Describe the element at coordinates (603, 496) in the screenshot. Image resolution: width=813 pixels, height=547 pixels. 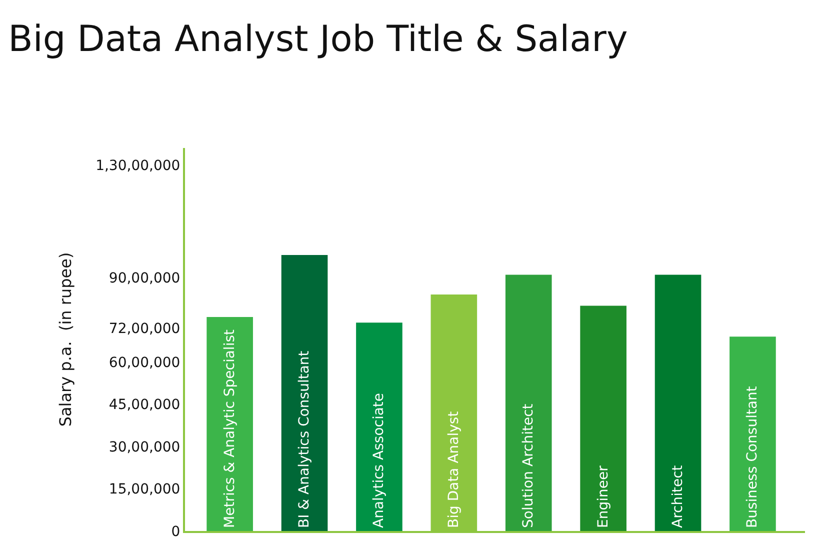
I see `x-tick-label: Engineer` at that location.